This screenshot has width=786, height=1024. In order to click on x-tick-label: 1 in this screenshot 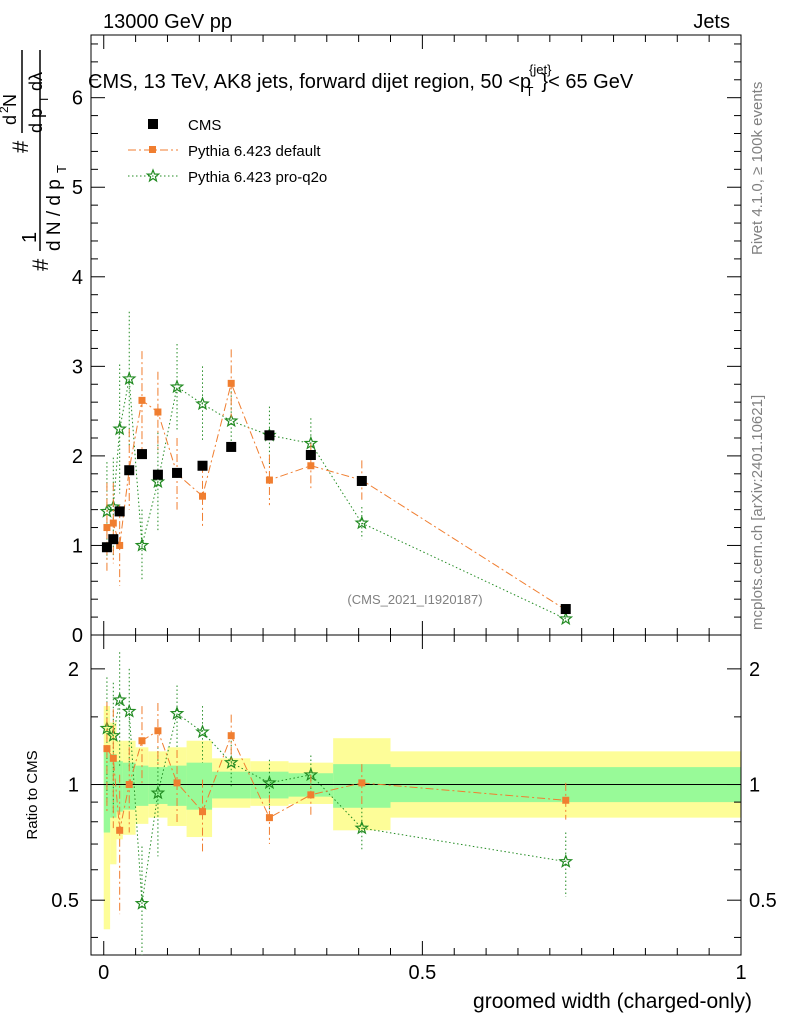, I will do `click(740, 973)`.